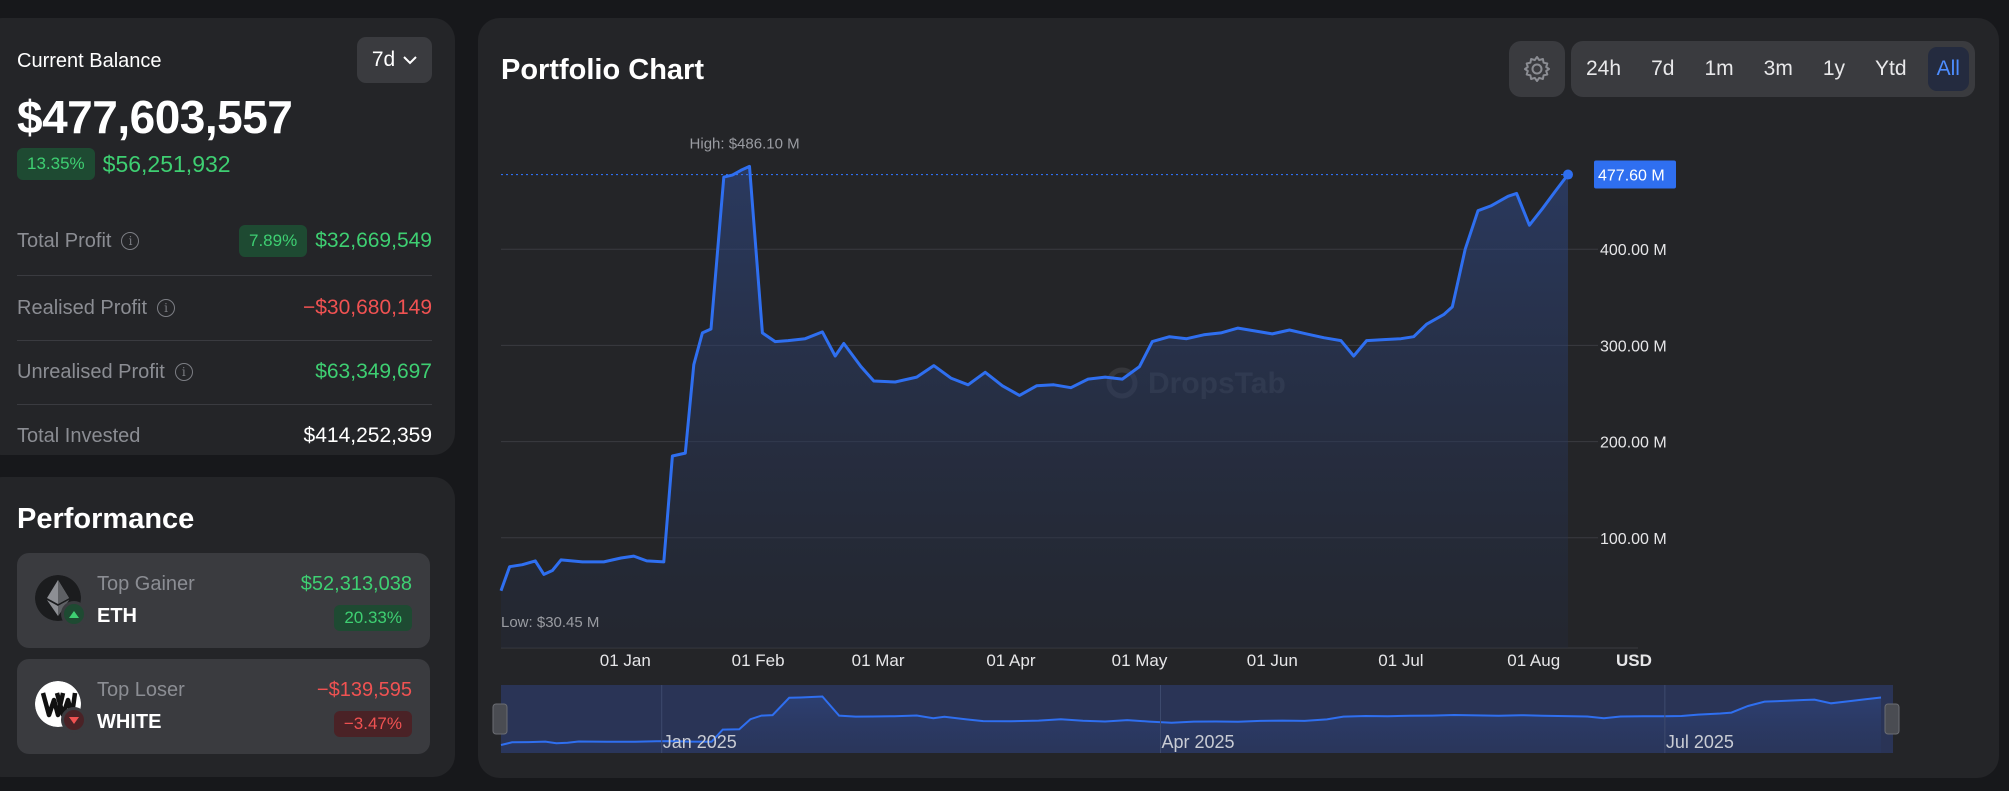  What do you see at coordinates (74, 614) in the screenshot?
I see `up-arrow-icon` at bounding box center [74, 614].